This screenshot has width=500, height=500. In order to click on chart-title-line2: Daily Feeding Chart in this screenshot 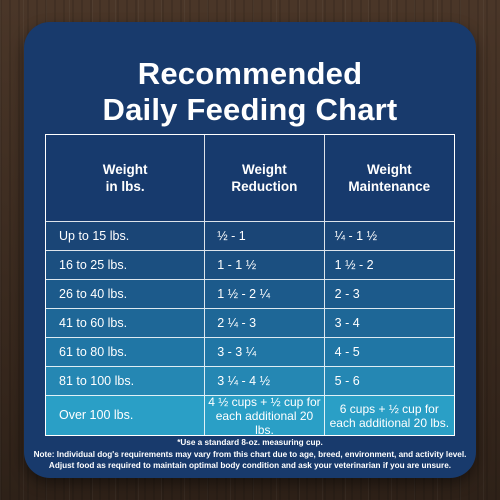, I will do `click(250, 109)`.